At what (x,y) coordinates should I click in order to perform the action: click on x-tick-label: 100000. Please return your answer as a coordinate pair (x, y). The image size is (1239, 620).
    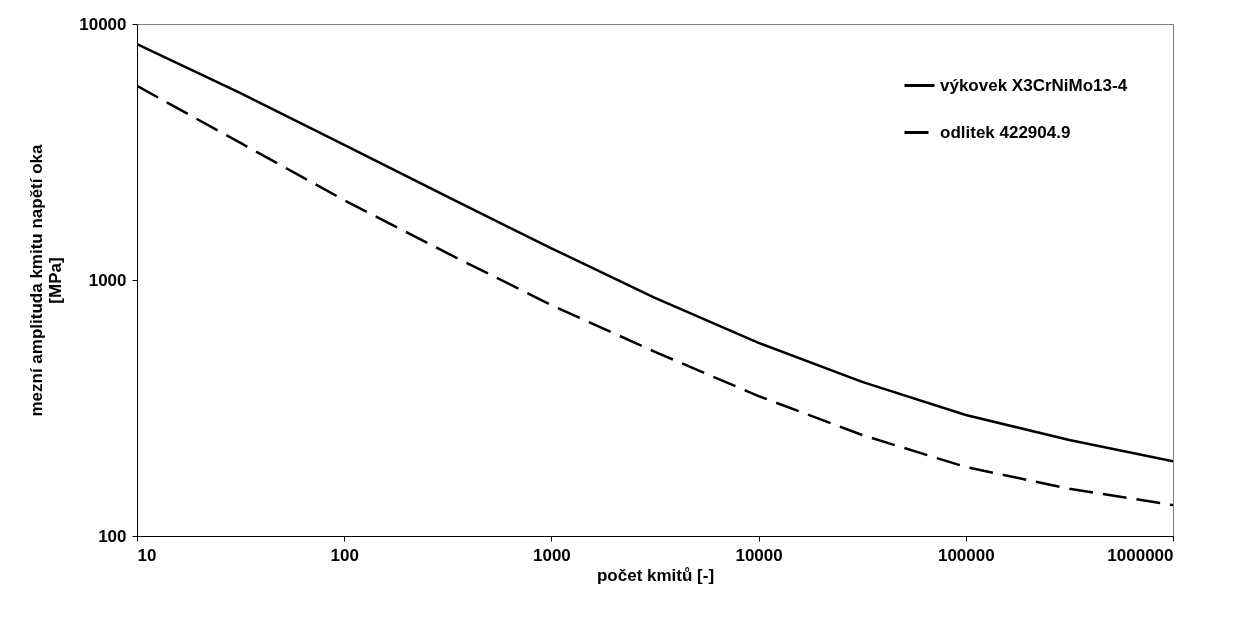
    Looking at the image, I should click on (966, 555).